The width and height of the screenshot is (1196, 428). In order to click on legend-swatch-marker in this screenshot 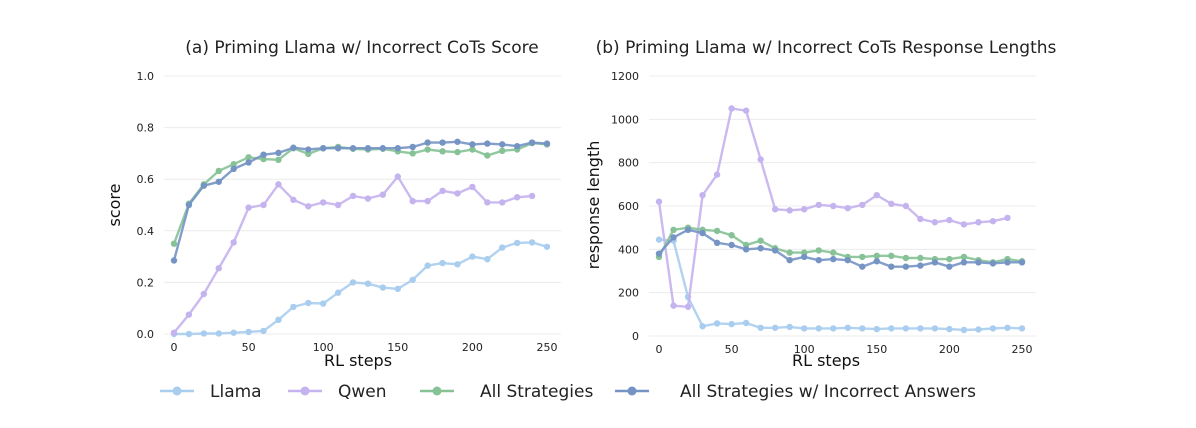, I will do `click(305, 391)`.